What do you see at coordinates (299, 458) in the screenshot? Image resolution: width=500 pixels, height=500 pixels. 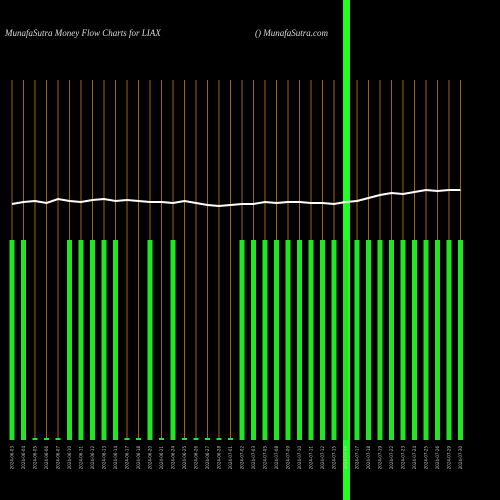 I see `x-tick-label: 2024-07-10` at bounding box center [299, 458].